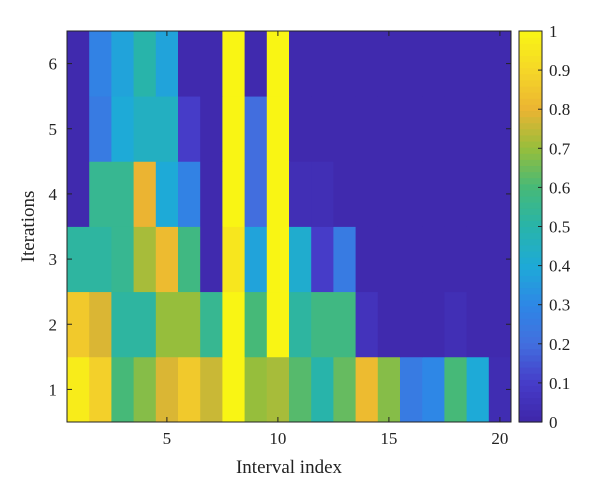 This screenshot has height=496, width=600. What do you see at coordinates (559, 70) in the screenshot?
I see `colorbar-tick-label: 0.9` at bounding box center [559, 70].